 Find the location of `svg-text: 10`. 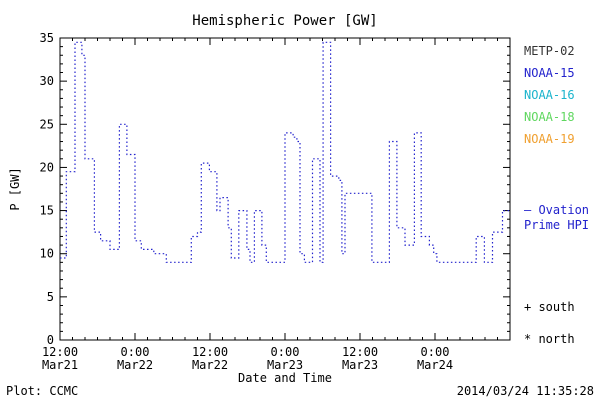

svg-text: 10 is located at coordinates (47, 254).